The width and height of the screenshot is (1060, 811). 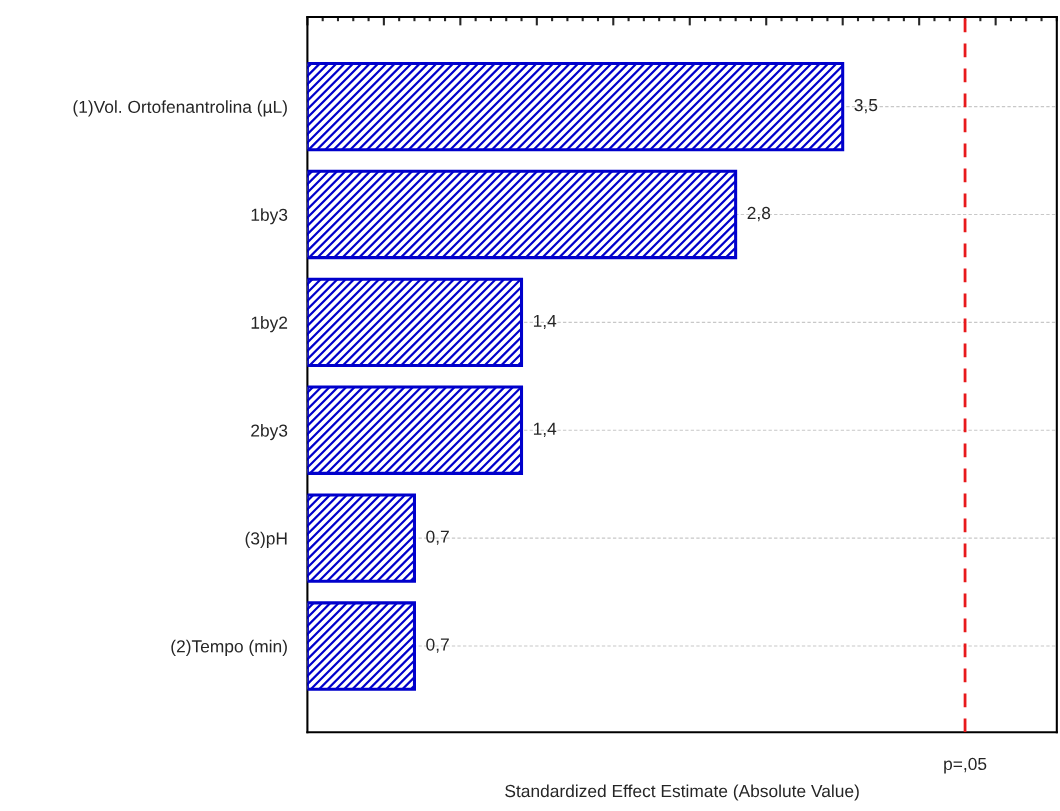 I want to click on y-tick-label: 1by2, so click(x=269, y=324).